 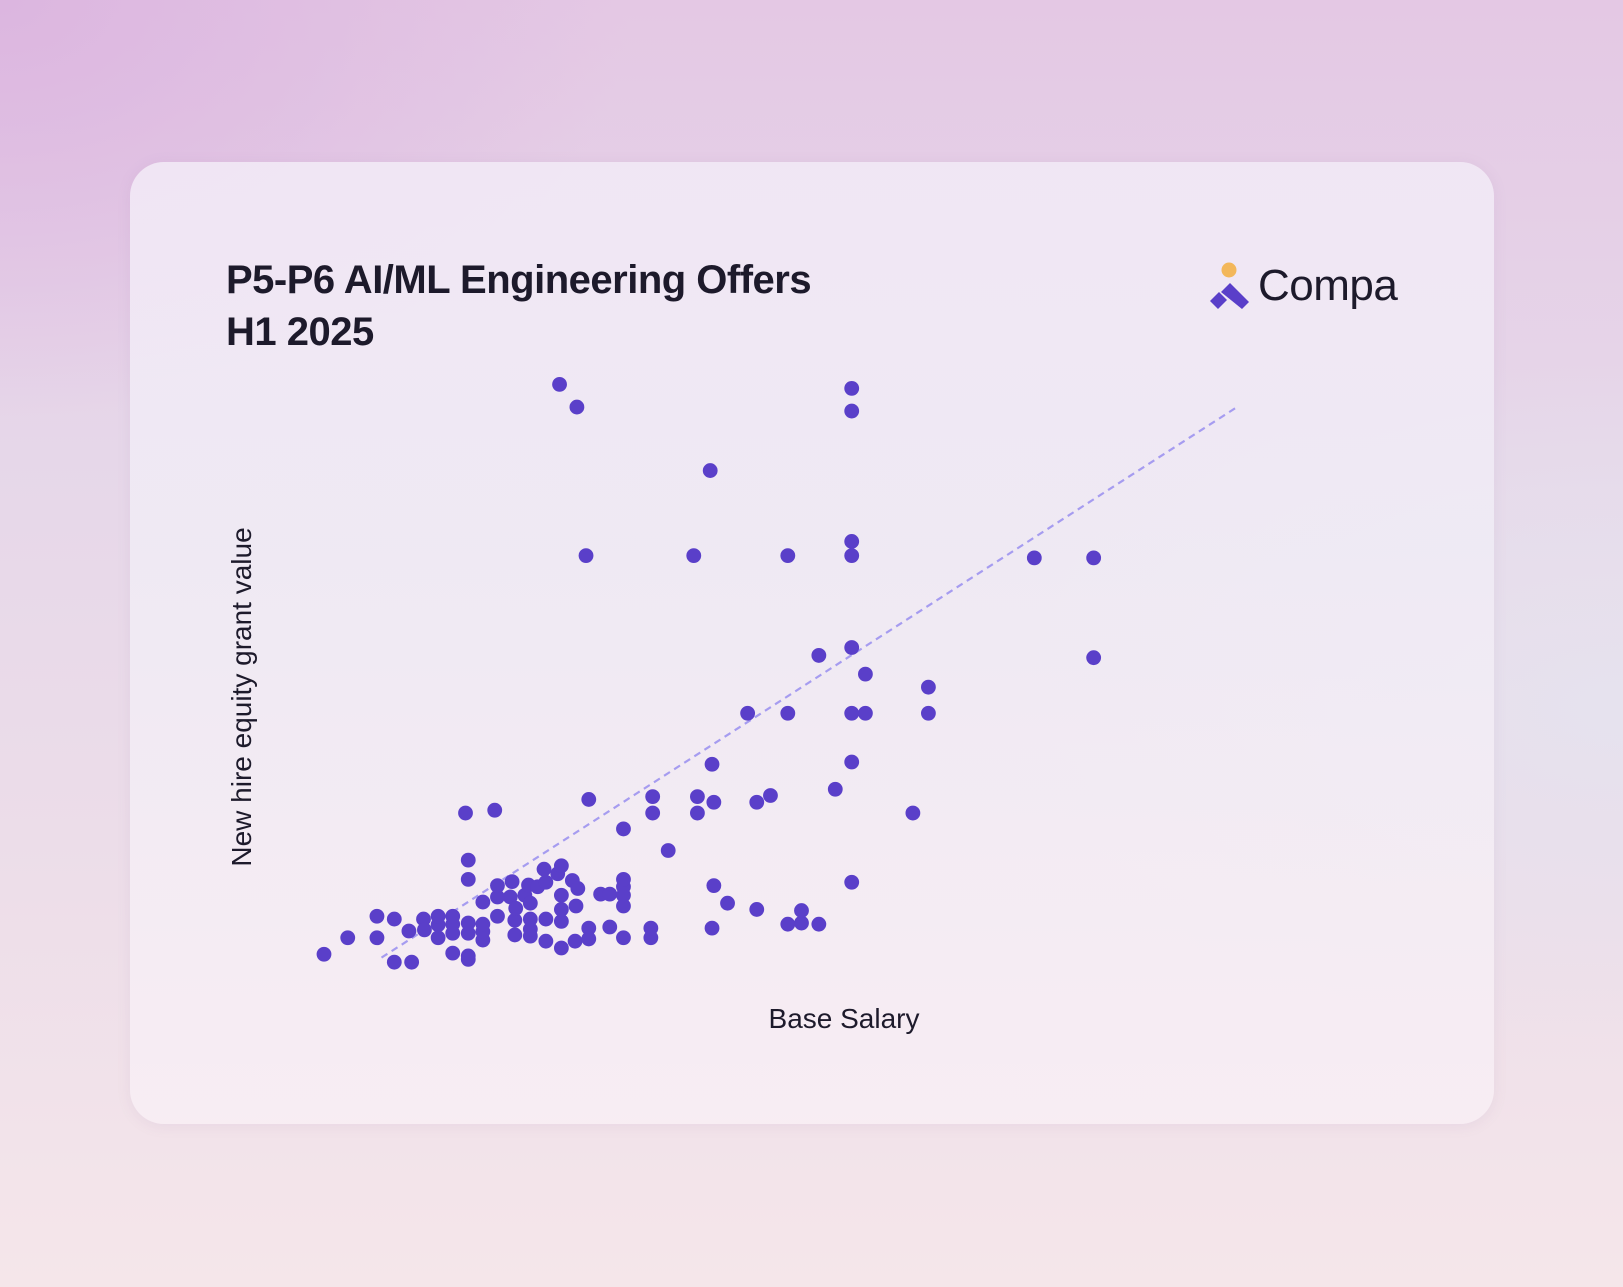 I want to click on compa-logo: Compa, so click(x=1303, y=286).